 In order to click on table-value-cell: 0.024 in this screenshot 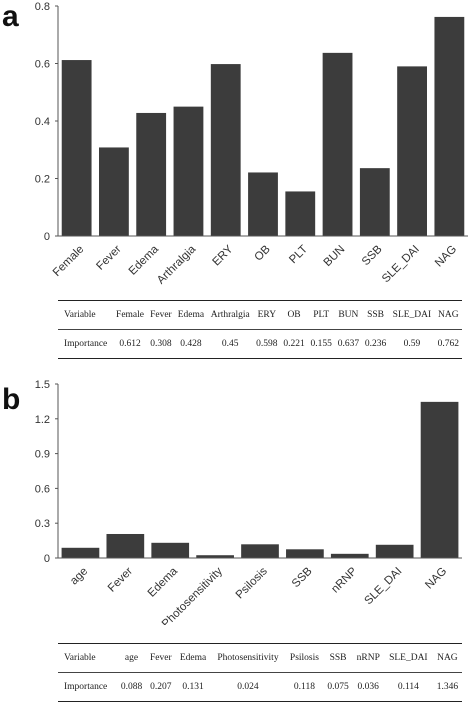, I will do `click(248, 687)`.